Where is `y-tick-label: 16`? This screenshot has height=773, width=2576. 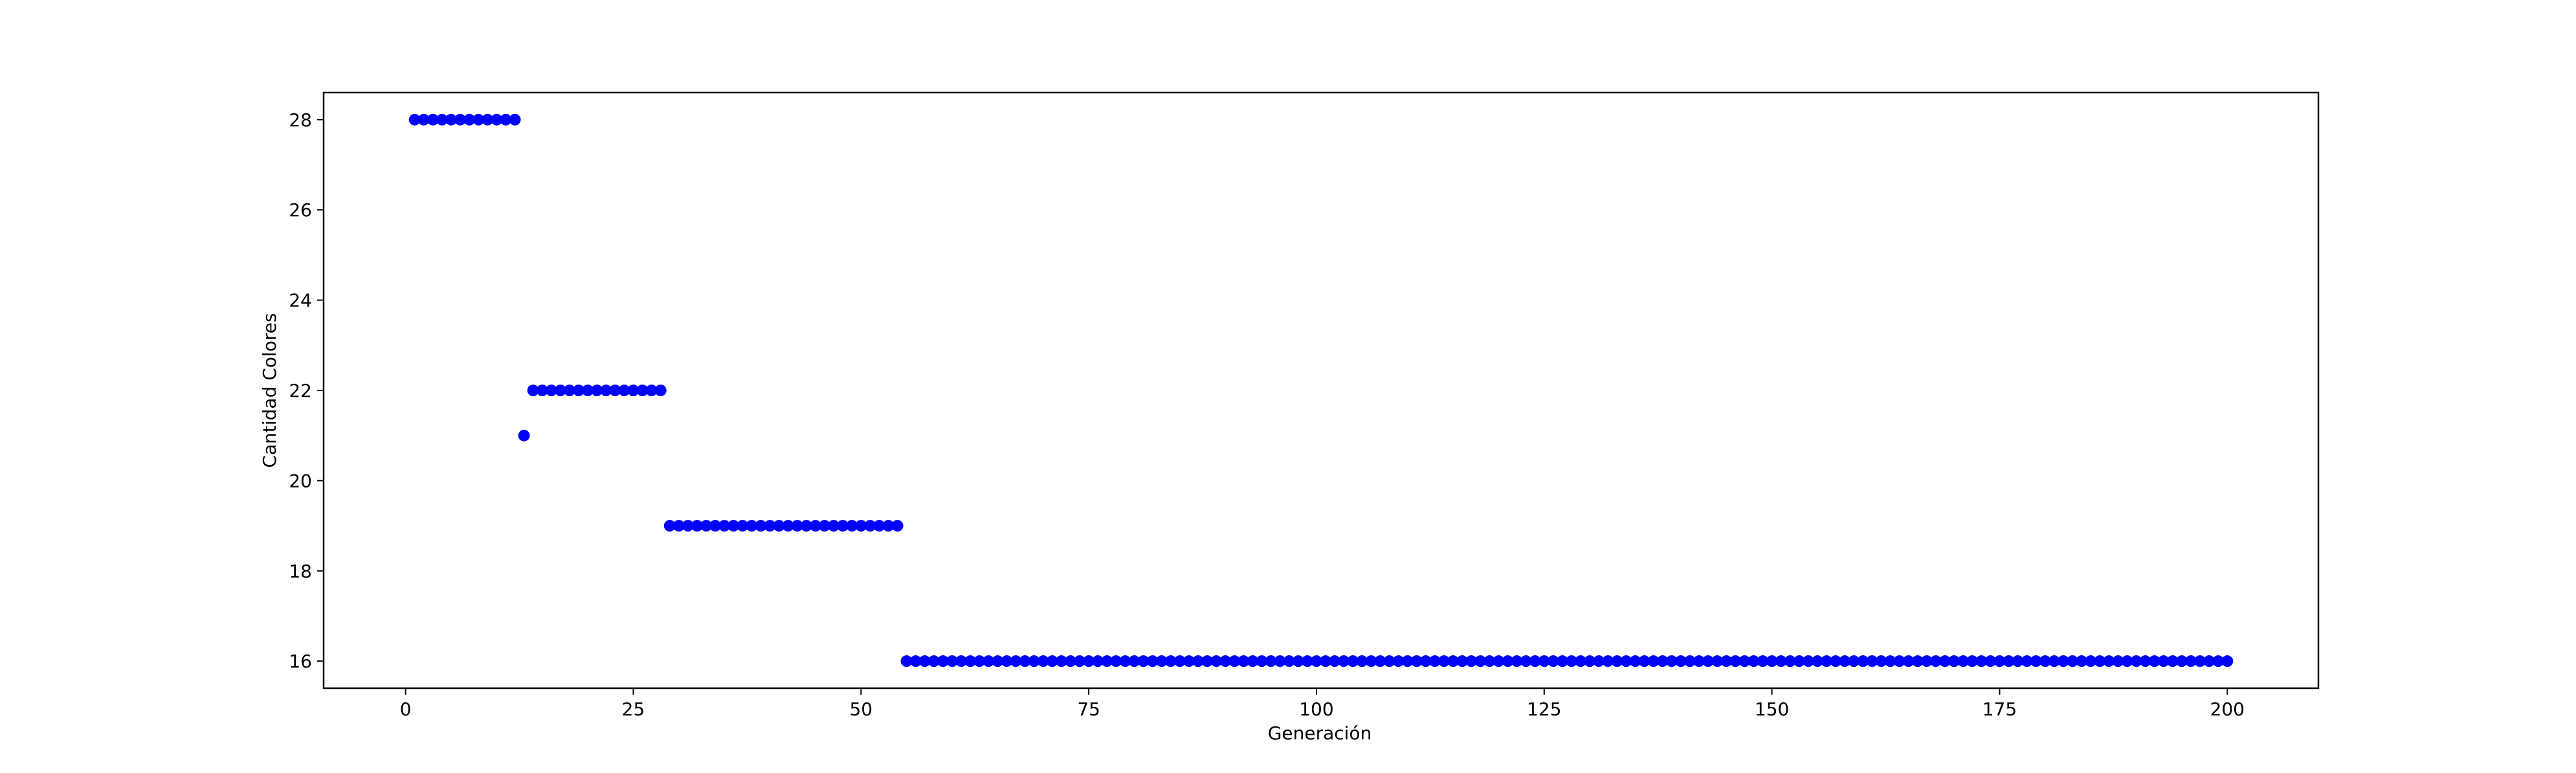
y-tick-label: 16 is located at coordinates (300, 661).